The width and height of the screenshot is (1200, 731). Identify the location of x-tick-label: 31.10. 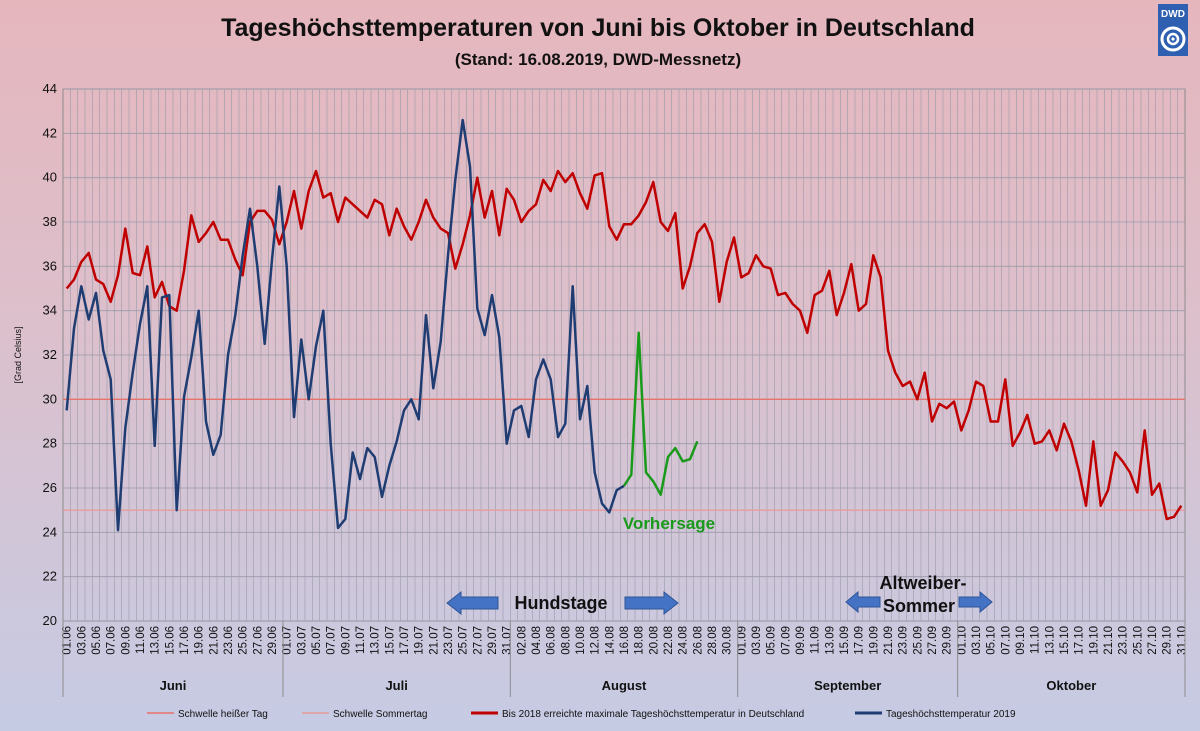
(1182, 640).